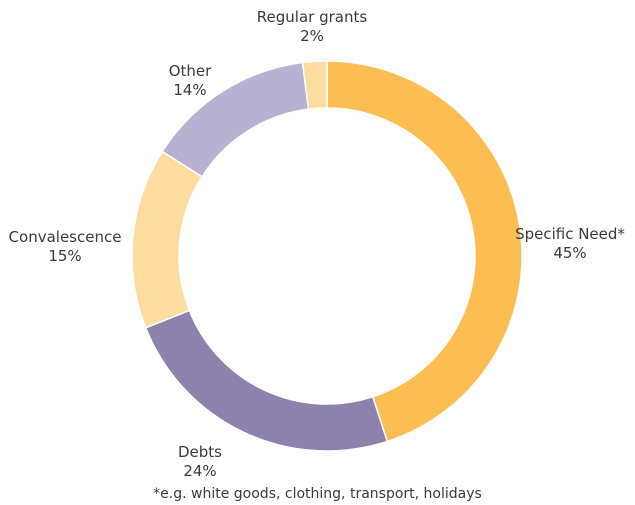 Image resolution: width=635 pixels, height=505 pixels. Describe the element at coordinates (65, 256) in the screenshot. I see `label-convalescence-value: 15%` at that location.